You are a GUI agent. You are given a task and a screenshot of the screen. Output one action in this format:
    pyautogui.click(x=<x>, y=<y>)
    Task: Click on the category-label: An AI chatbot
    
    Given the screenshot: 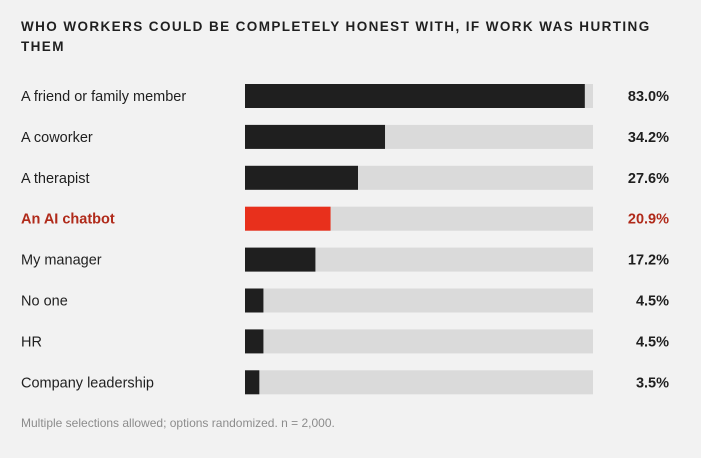 What is the action you would take?
    pyautogui.click(x=68, y=220)
    